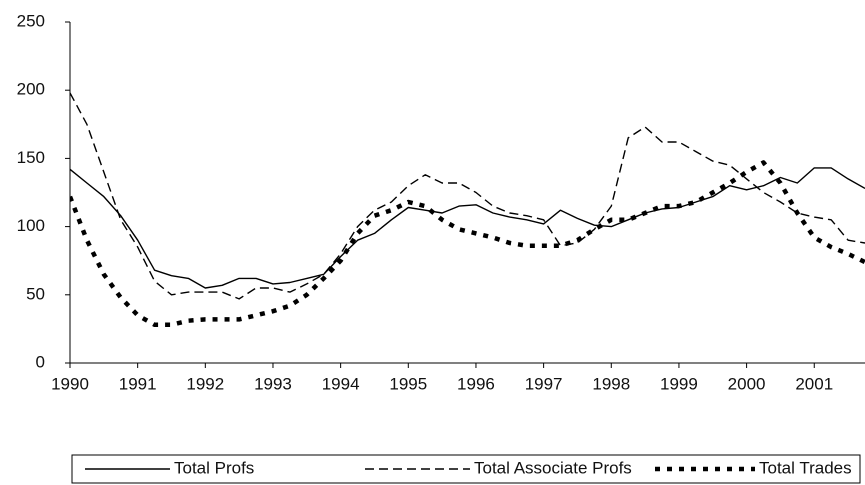 This screenshot has width=865, height=485. I want to click on x-tick-label: 1994, so click(341, 383).